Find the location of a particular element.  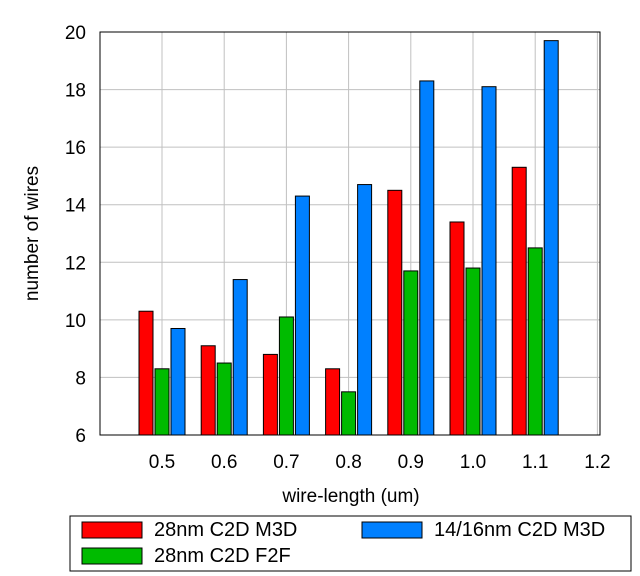

y-tick-label: 18 is located at coordinates (75, 91).